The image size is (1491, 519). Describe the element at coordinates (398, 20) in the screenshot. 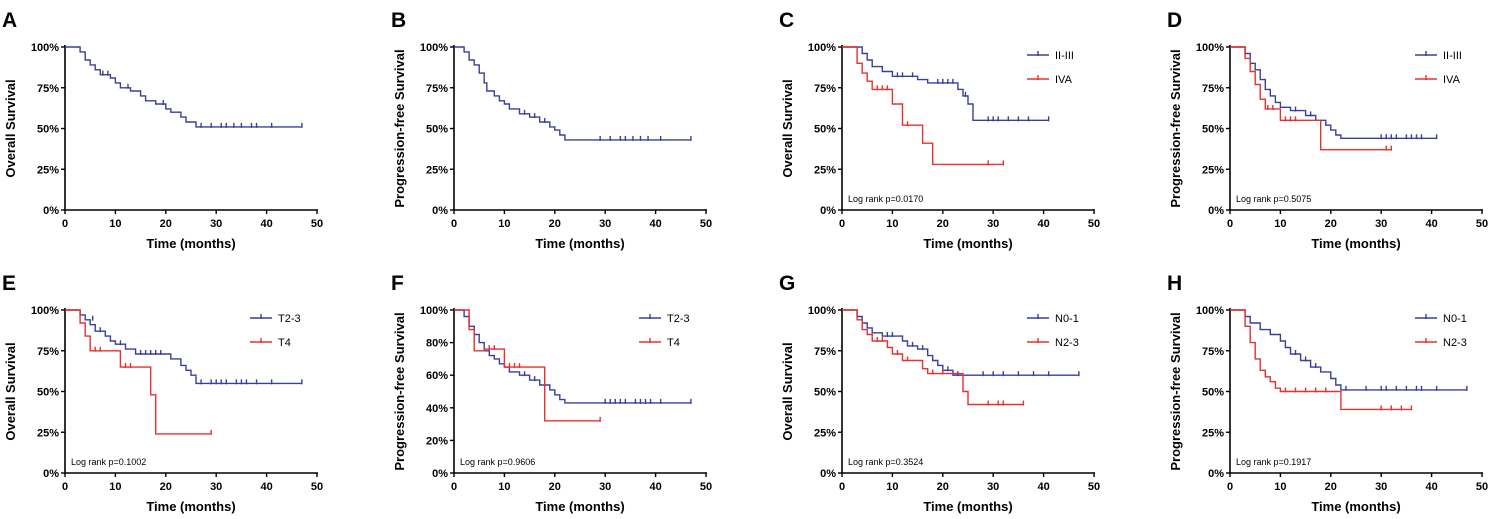

I see `panel-b-letter: B` at that location.